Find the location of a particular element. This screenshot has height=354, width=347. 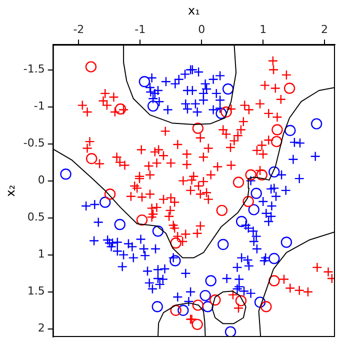

x-tick-label: -2 is located at coordinates (78, 29).